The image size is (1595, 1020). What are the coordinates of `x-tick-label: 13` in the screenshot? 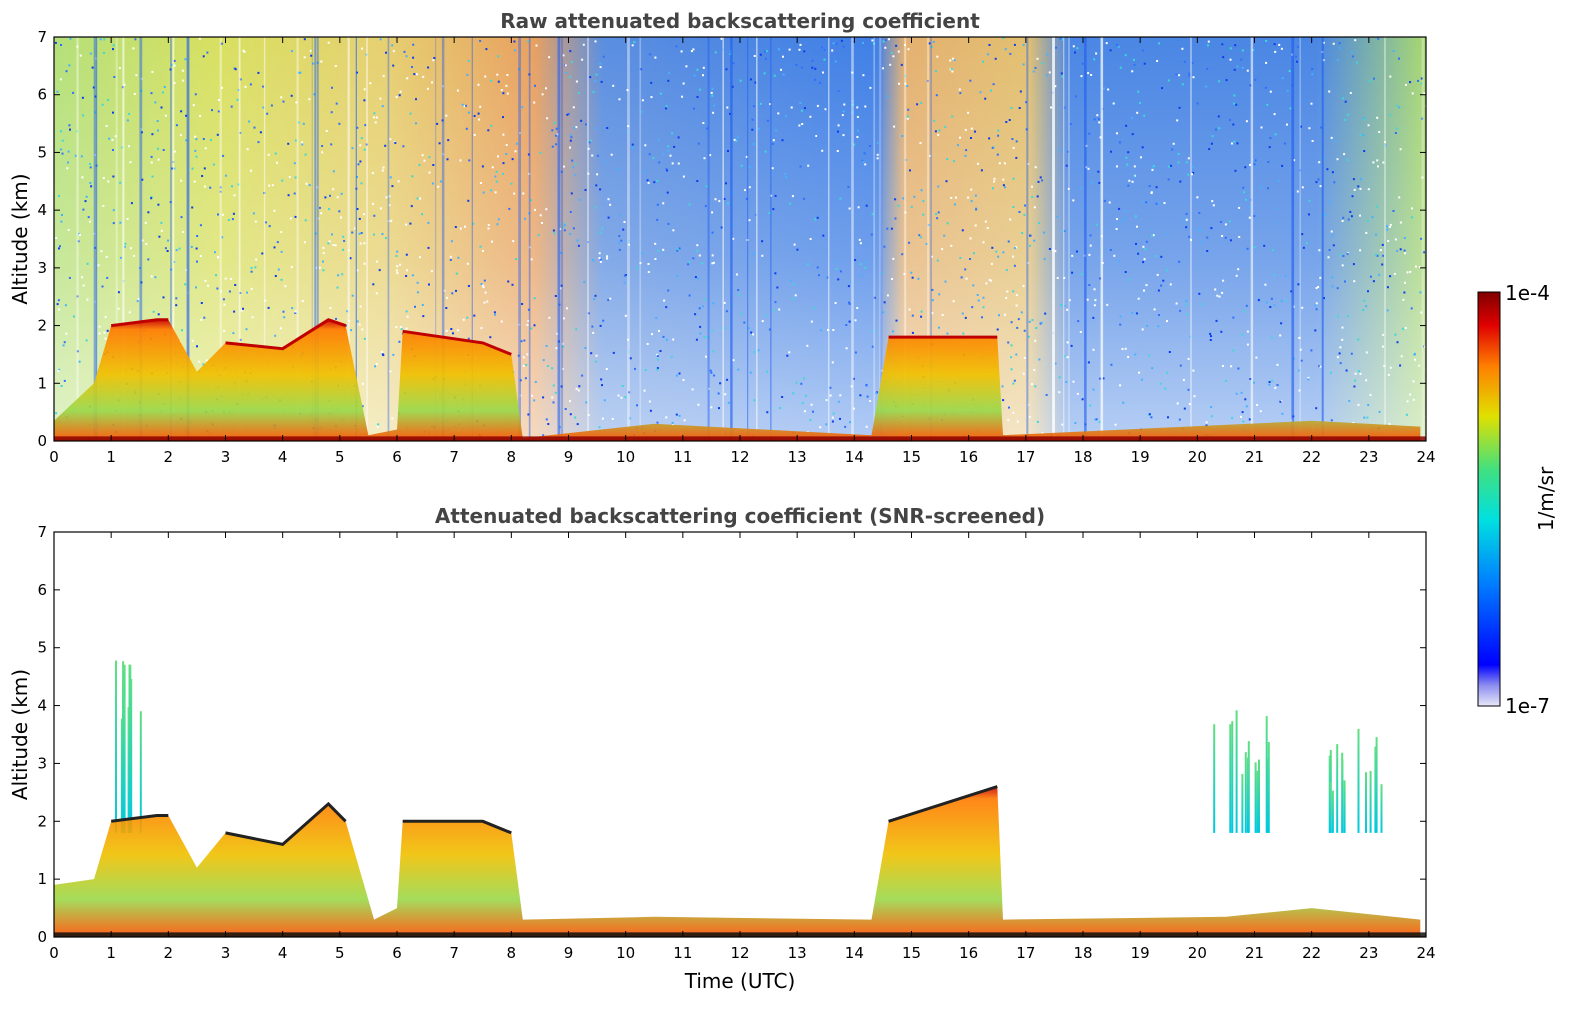 It's located at (797, 457).